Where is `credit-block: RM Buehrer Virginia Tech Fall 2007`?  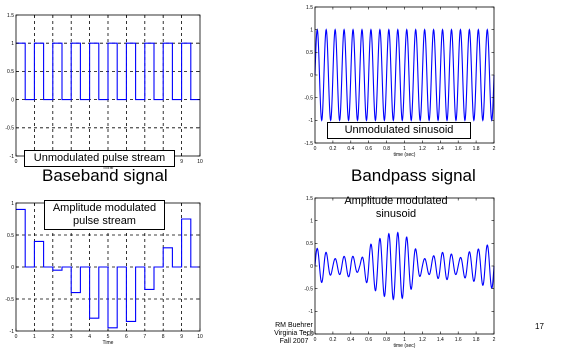 credit-block: RM Buehrer Virginia Tech Fall 2007 is located at coordinates (294, 334).